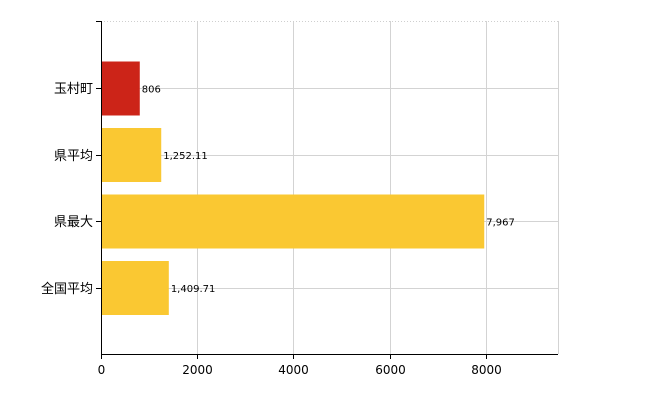 This screenshot has height=400, width=650. What do you see at coordinates (73, 89) in the screenshot?
I see `category-label: 玉村町` at bounding box center [73, 89].